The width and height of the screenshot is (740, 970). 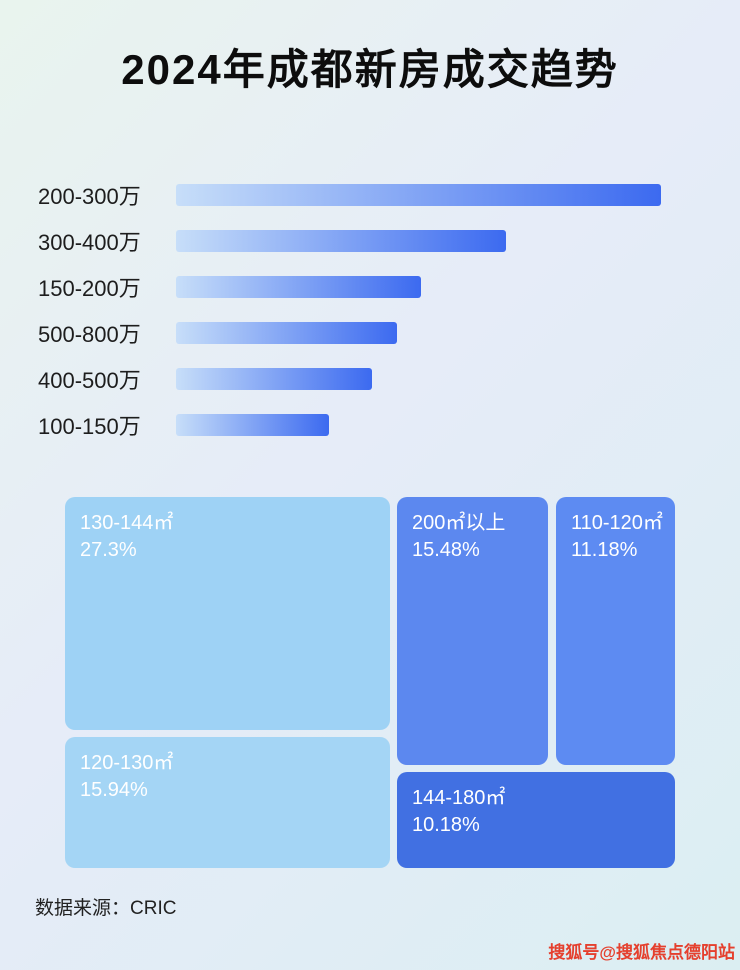 I want to click on bar-row: 500-800万, so click(x=370, y=334).